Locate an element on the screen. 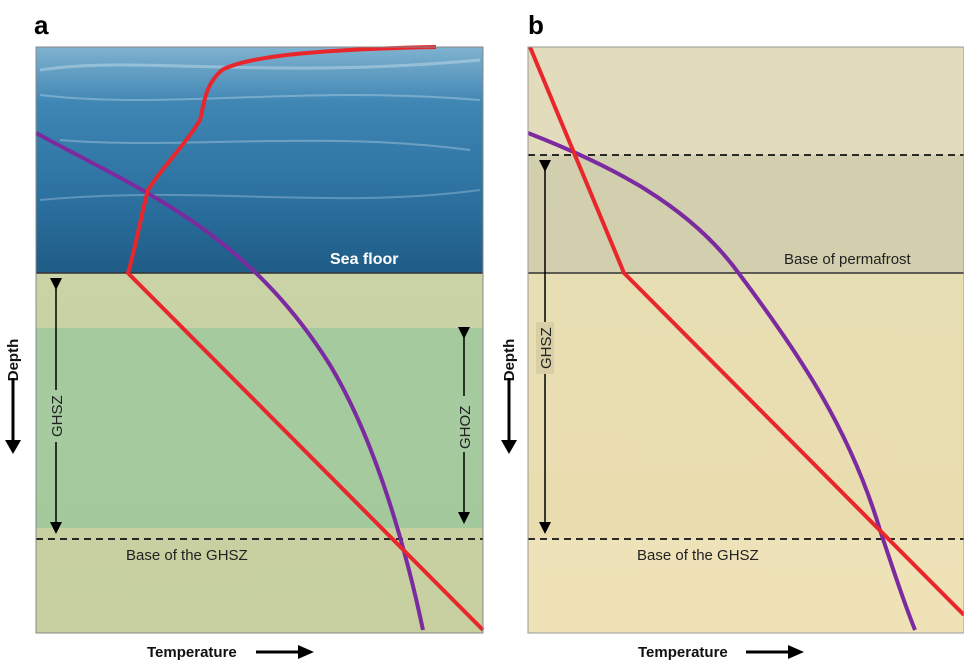 This screenshot has height=660, width=964. ghsz-label-b: GHSZ is located at coordinates (546, 348).